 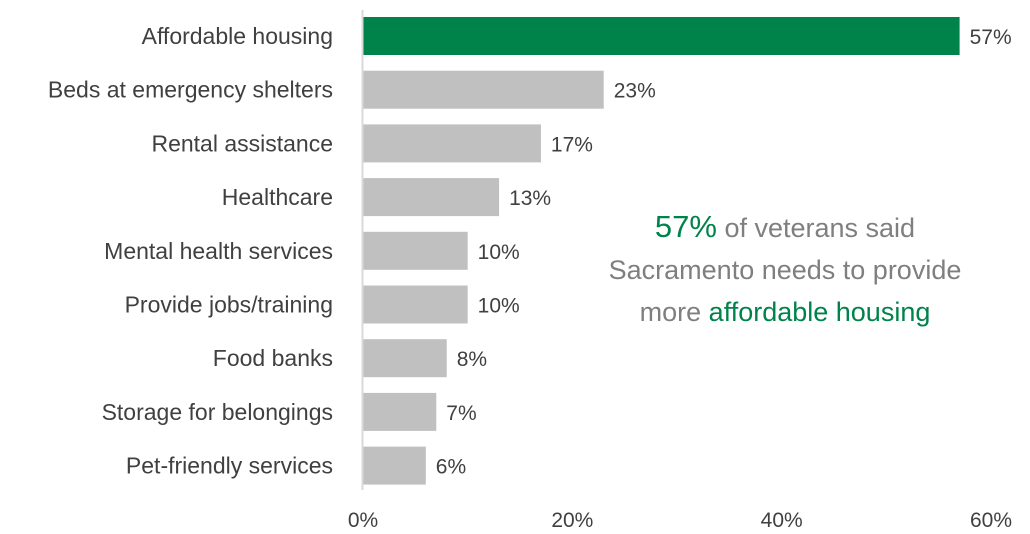 What do you see at coordinates (237, 36) in the screenshot?
I see `category-label: Affordable housing` at bounding box center [237, 36].